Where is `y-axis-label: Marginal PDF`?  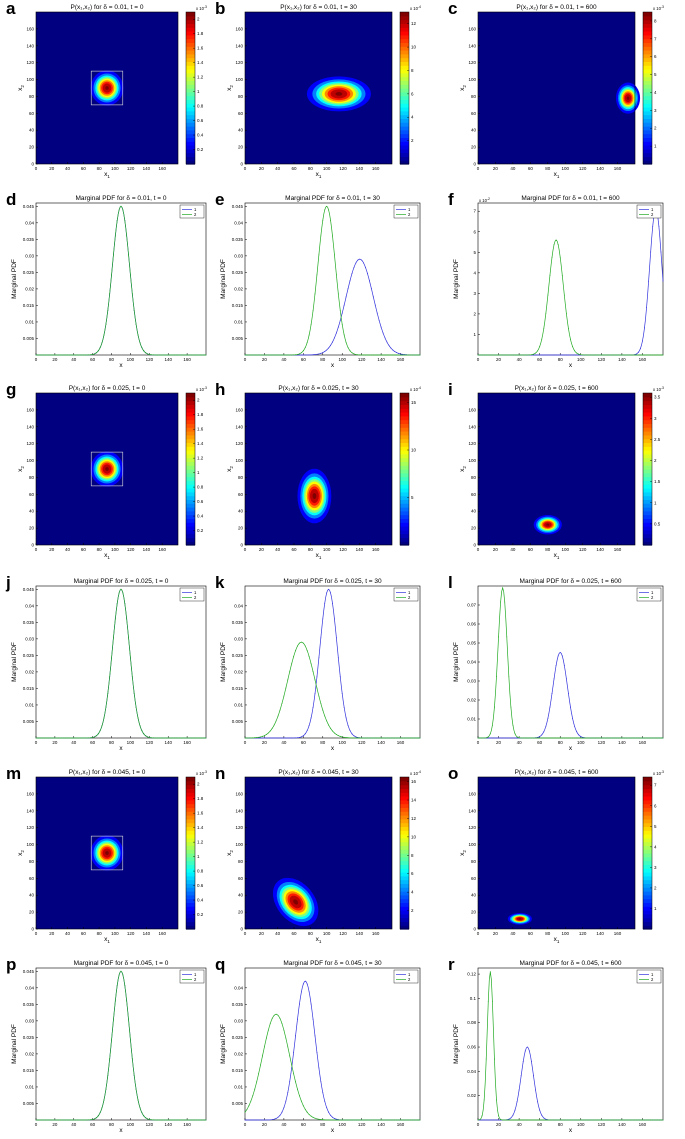
y-axis-label: Marginal PDF is located at coordinates (456, 279).